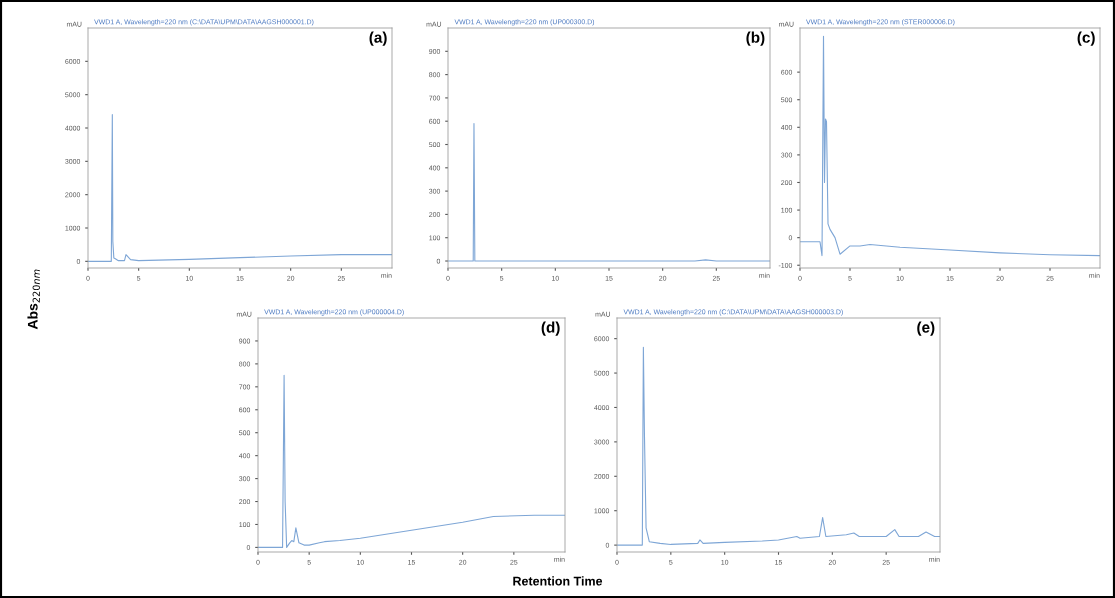 Image resolution: width=1115 pixels, height=598 pixels. I want to click on chart-title: (d), so click(550, 328).